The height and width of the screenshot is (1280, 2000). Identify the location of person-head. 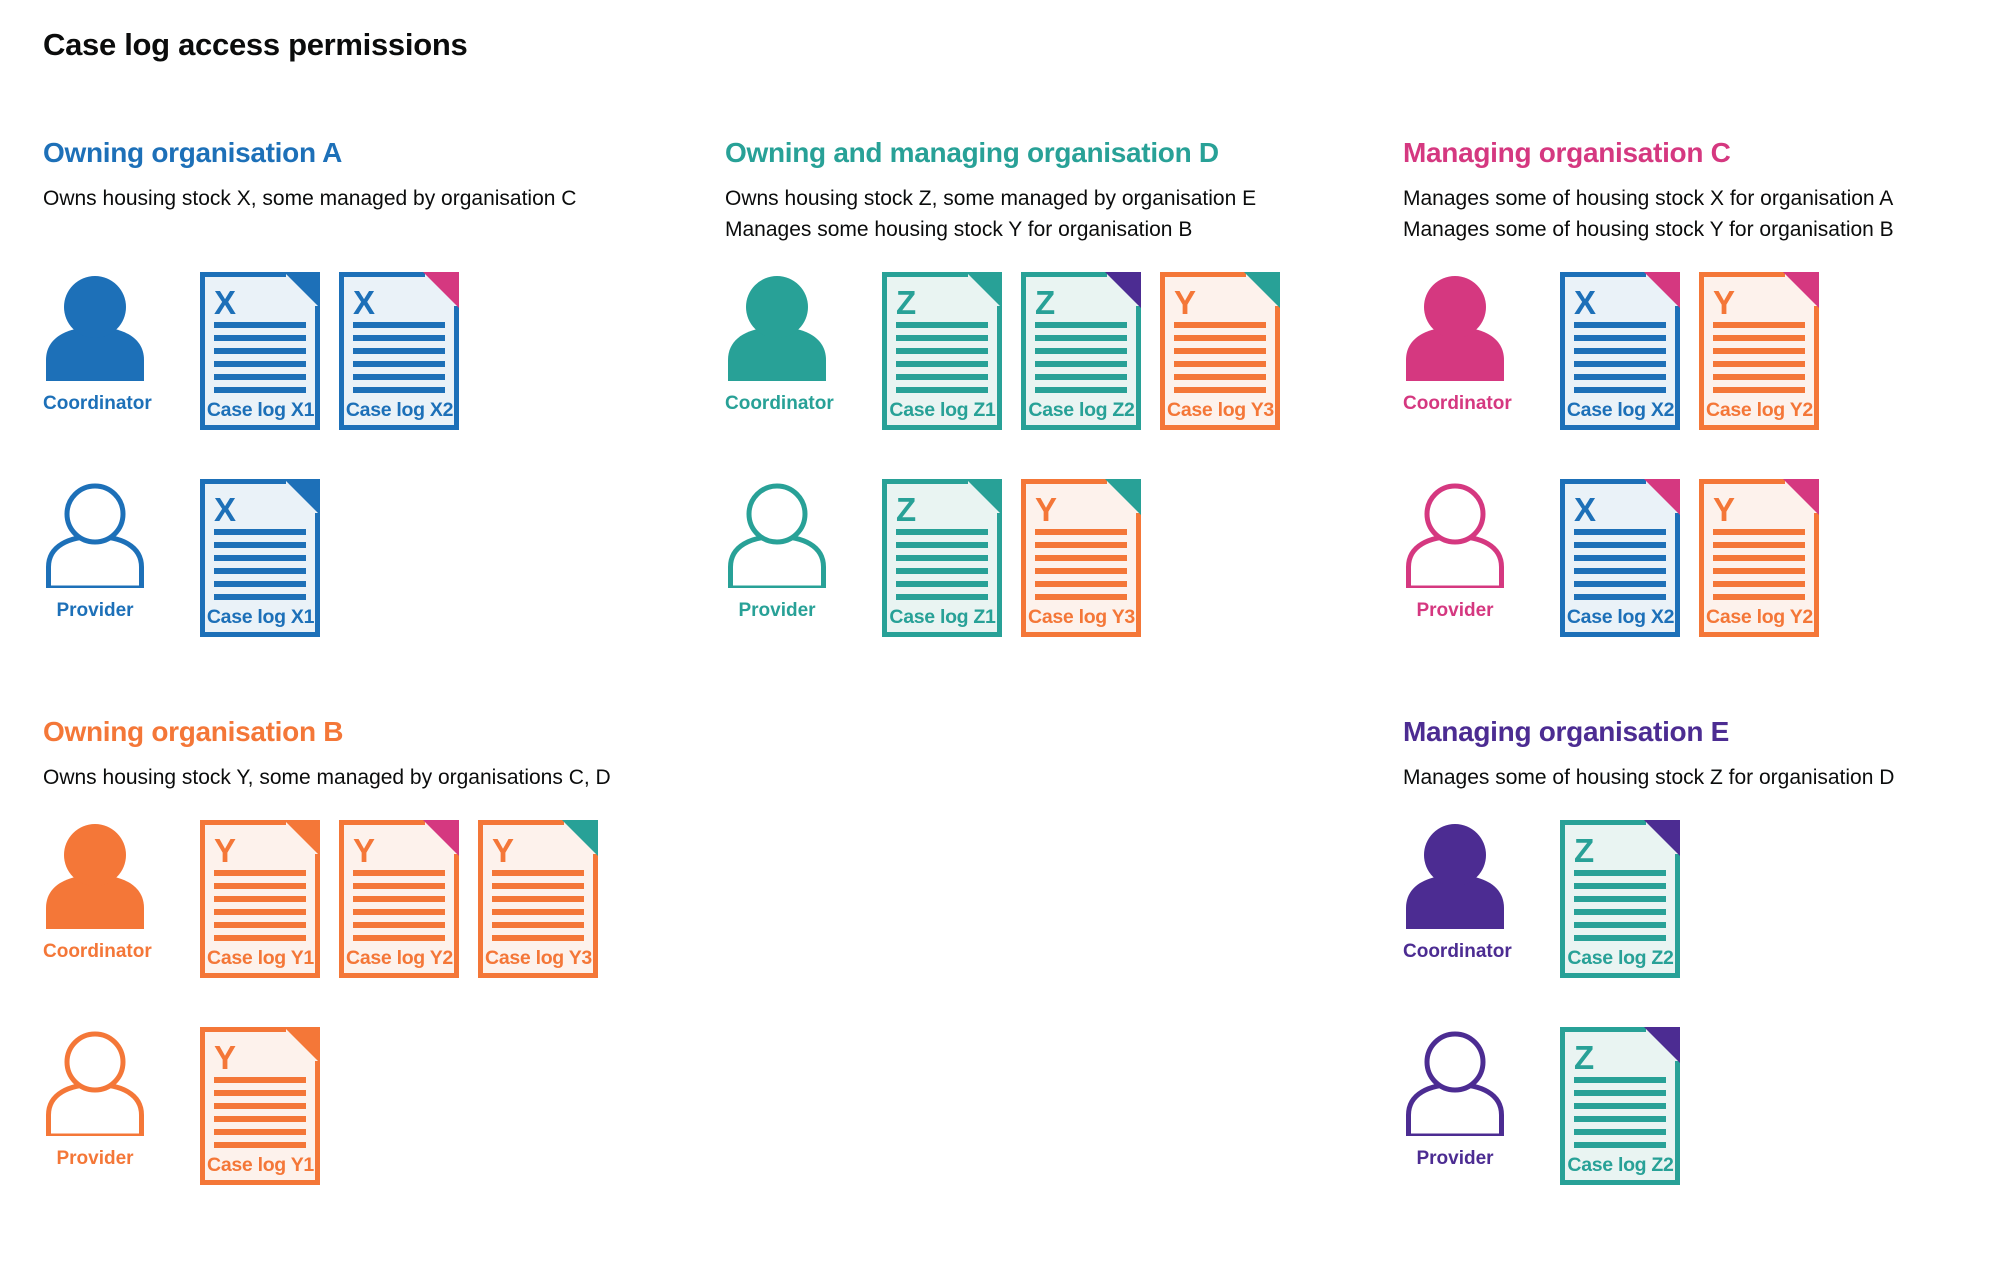
(95, 1062).